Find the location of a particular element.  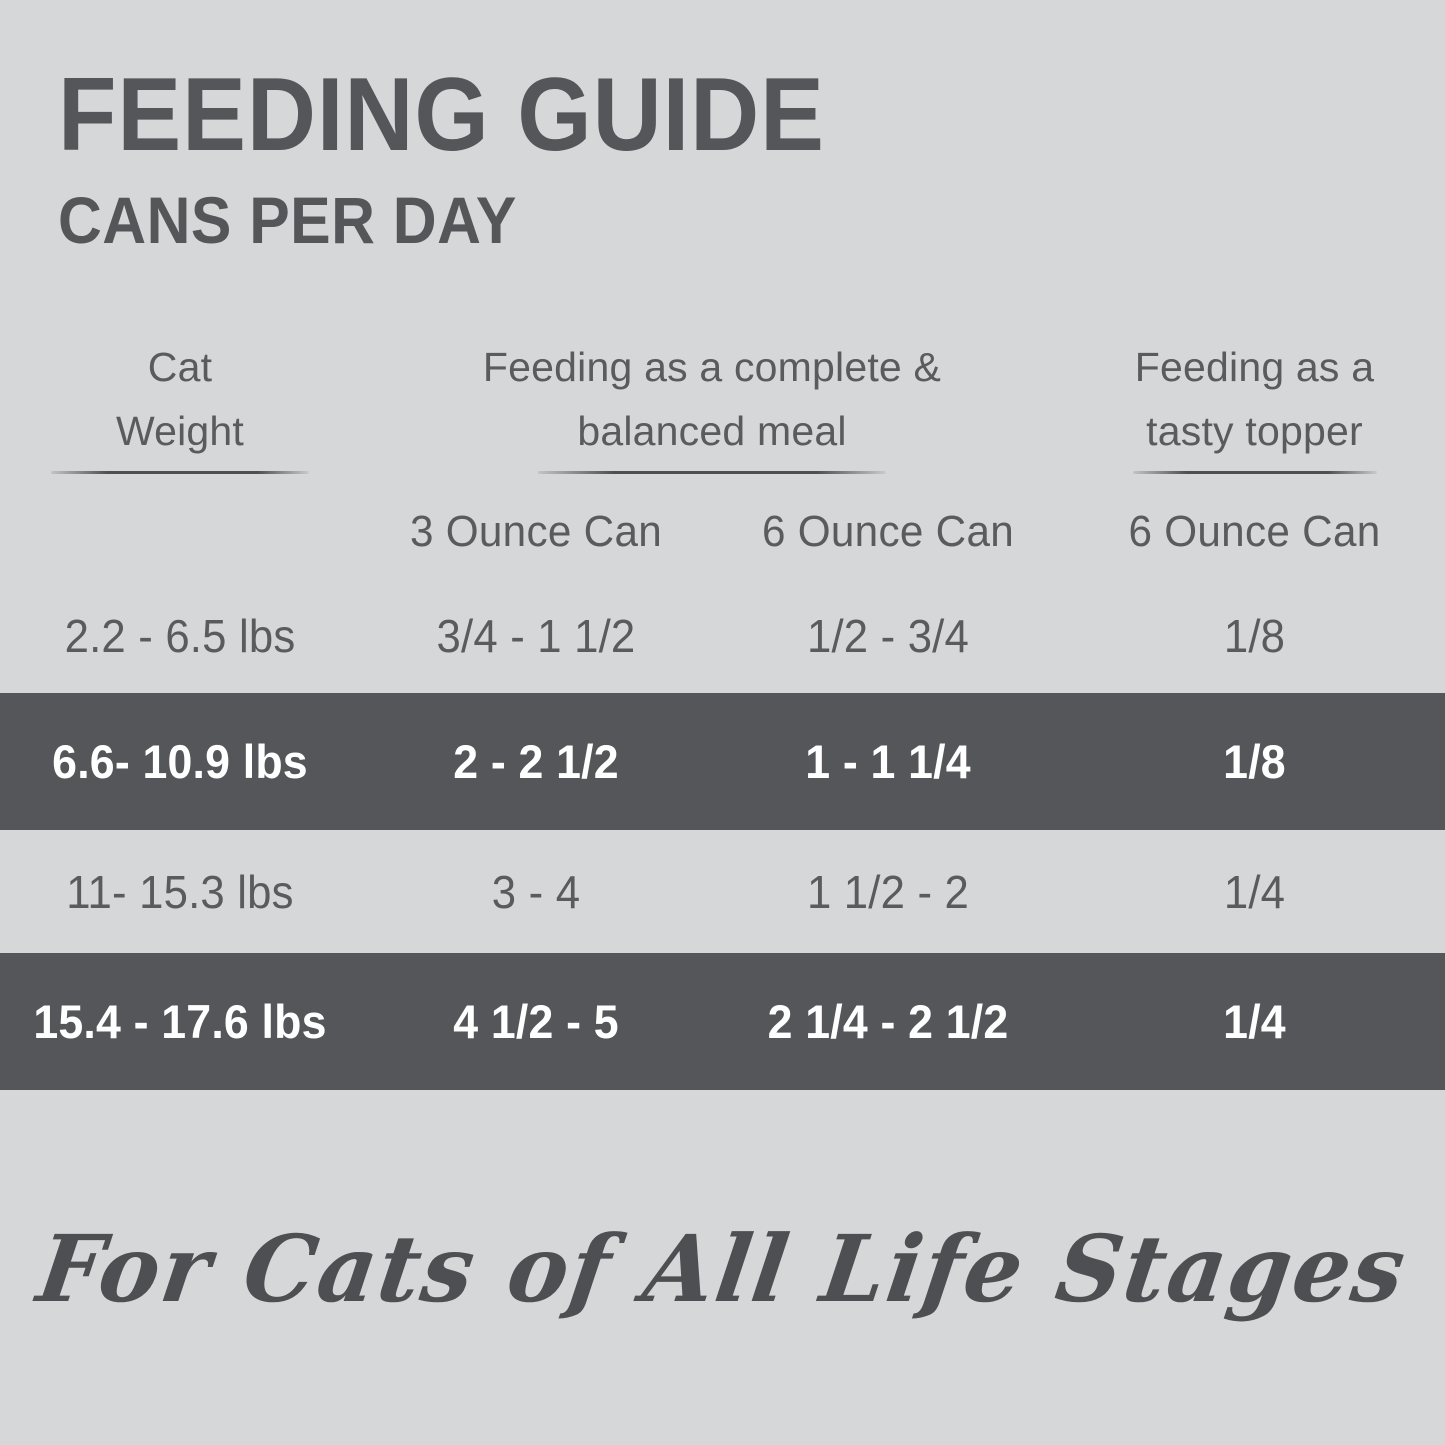

cell-complete-6oz-value: 1 - 1 1/4 is located at coordinates (888, 761).